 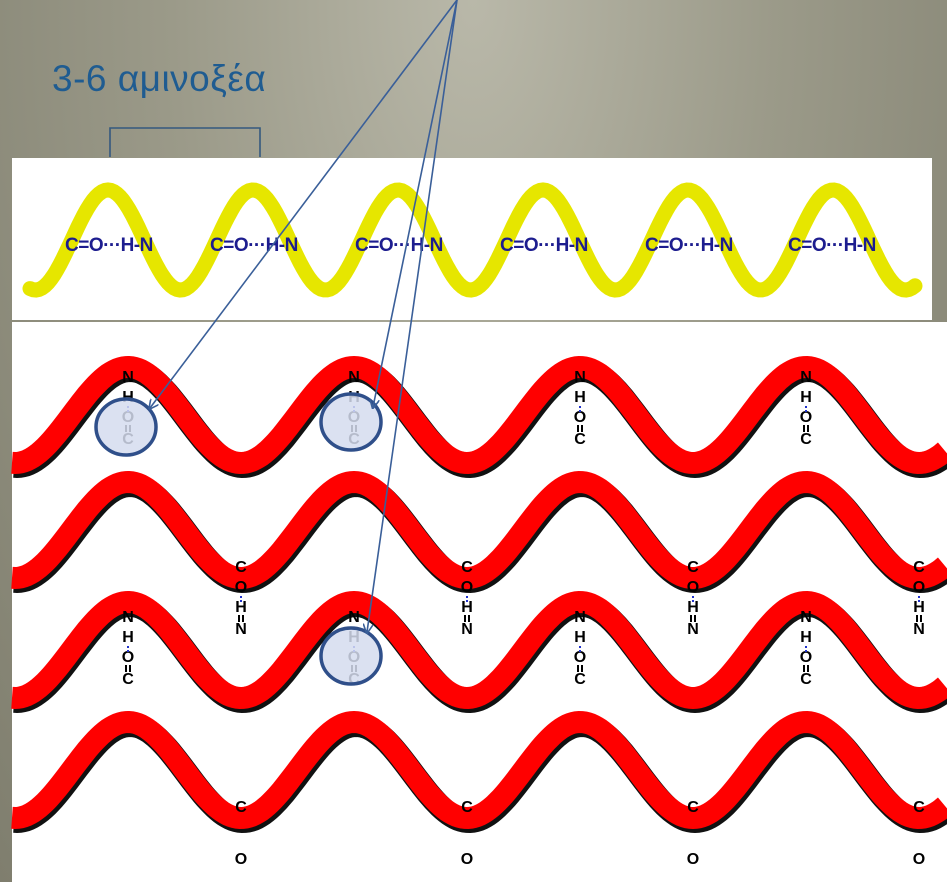 What do you see at coordinates (159, 78) in the screenshot?
I see `diagram-title: 3-6 αμινοξέα` at bounding box center [159, 78].